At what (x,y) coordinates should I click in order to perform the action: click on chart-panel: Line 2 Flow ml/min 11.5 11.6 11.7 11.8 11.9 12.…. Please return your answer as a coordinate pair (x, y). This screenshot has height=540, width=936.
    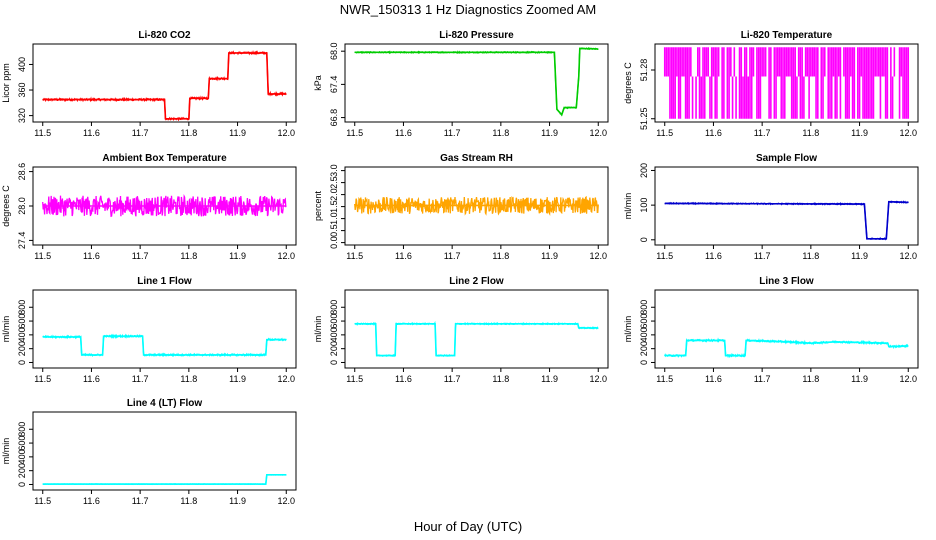
    Looking at the image, I should click on (461, 330).